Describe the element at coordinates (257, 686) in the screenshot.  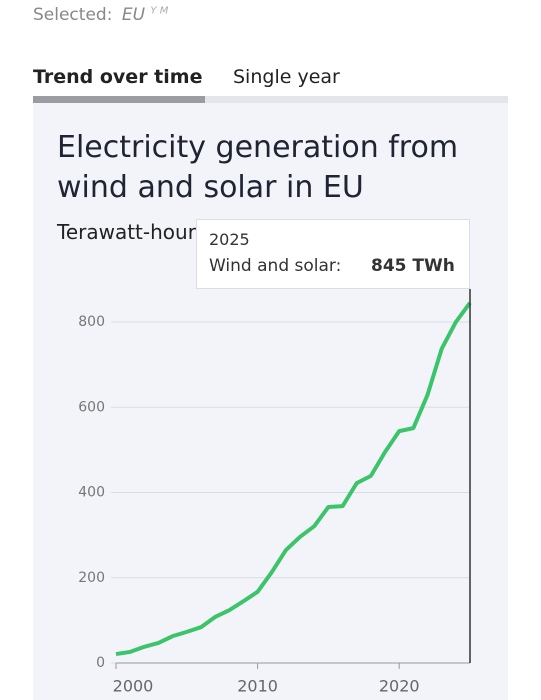
I see `x-tick-label: 2010` at that location.